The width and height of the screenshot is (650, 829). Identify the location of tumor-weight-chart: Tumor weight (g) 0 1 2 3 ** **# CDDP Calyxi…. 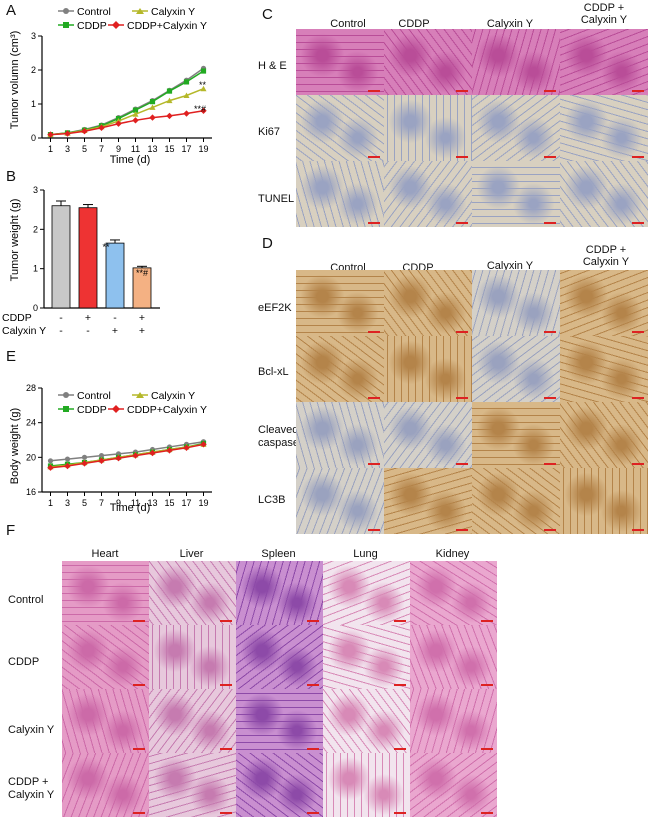
(81, 261).